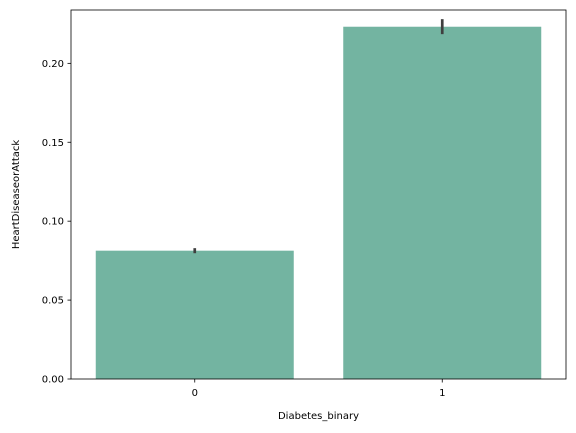  I want to click on y-tick-label: 0.00, so click(53, 380).